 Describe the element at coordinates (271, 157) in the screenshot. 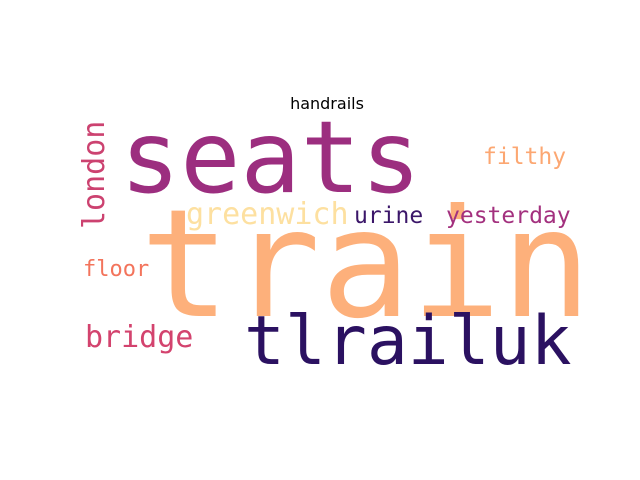

I see `word-seats: seats` at that location.